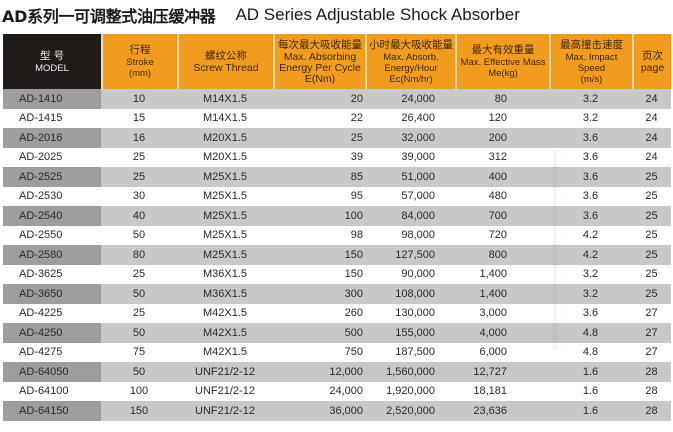 The image size is (673, 432). What do you see at coordinates (590, 61) in the screenshot?
I see `column-header-speed: 最高撞击速度 Max. Impact Speed (m/s)` at bounding box center [590, 61].